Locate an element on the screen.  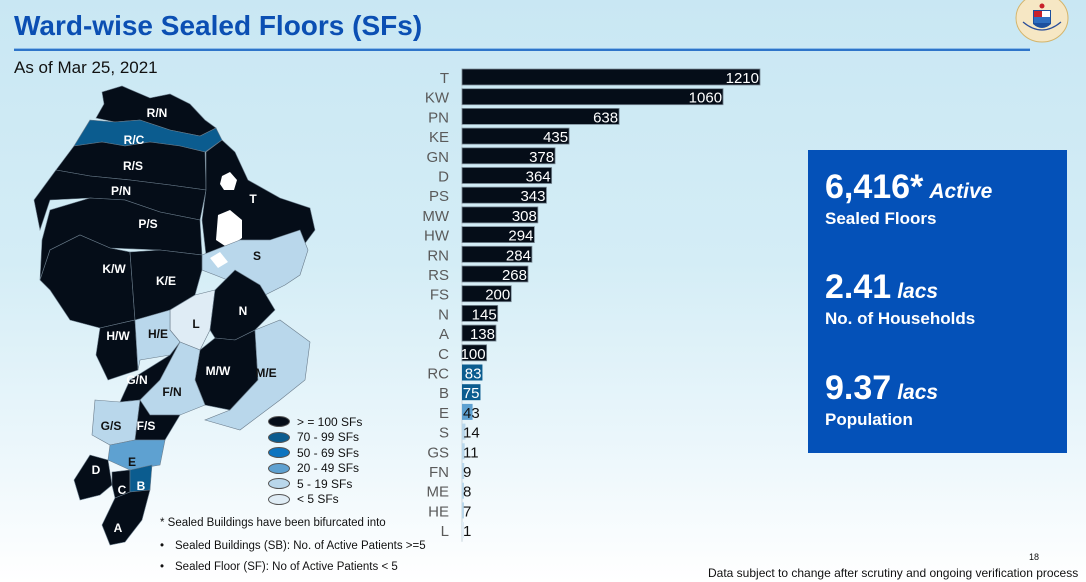
stat-label: Population is located at coordinates (869, 419).